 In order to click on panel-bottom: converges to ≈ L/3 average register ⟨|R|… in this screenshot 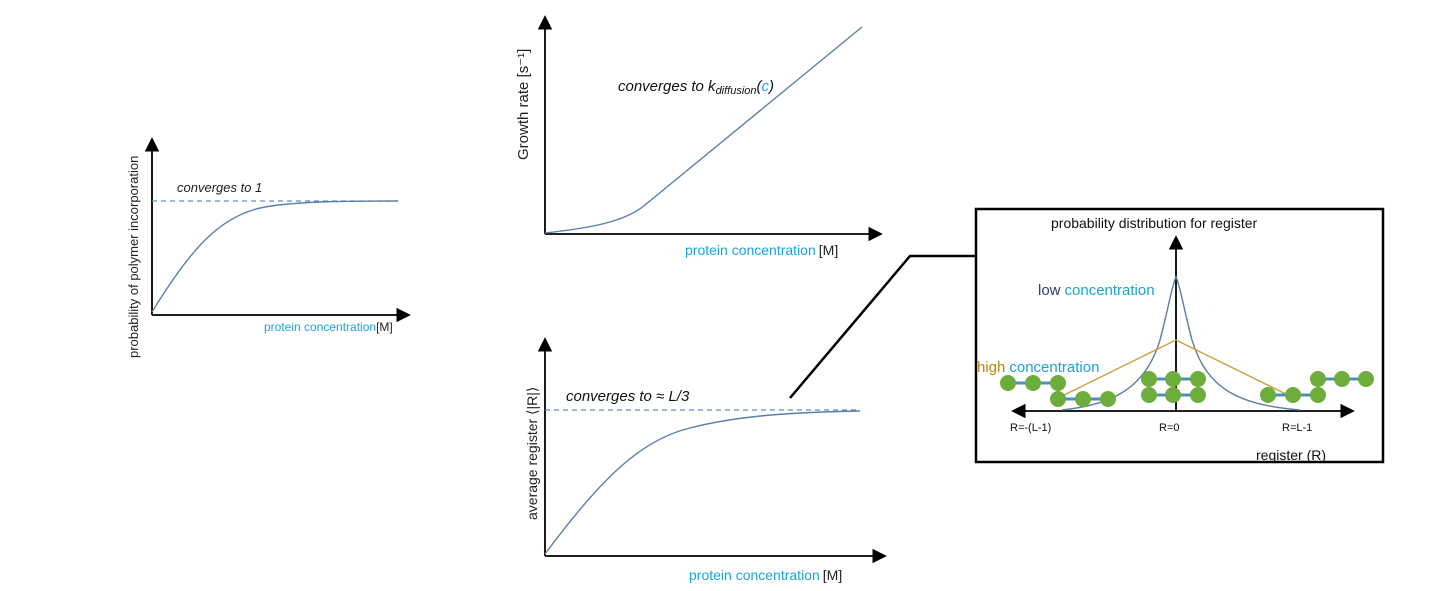, I will do `click(705, 460)`.